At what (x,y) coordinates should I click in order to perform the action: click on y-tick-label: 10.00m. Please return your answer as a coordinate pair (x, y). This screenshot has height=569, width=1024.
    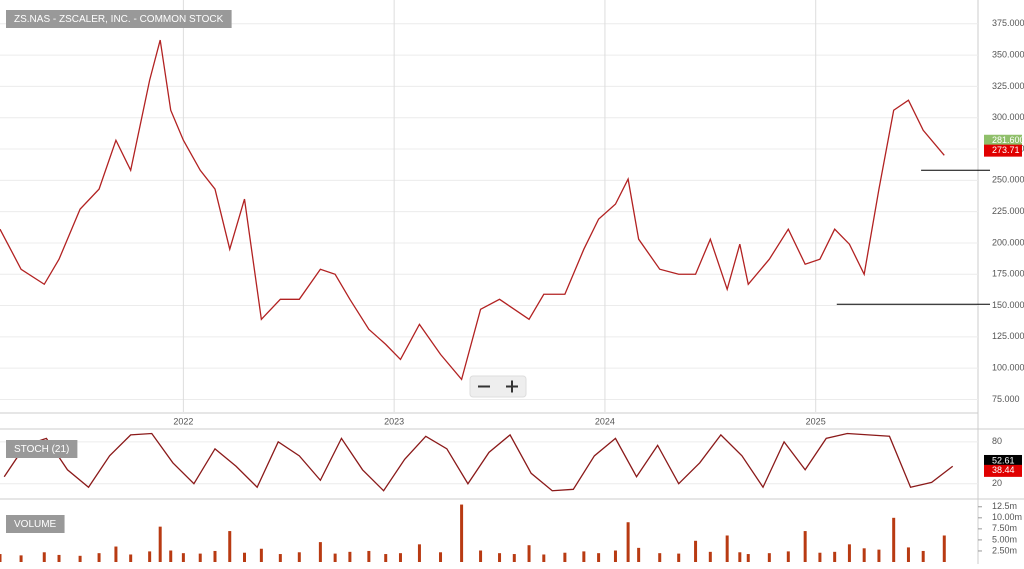
    Looking at the image, I should click on (1007, 517).